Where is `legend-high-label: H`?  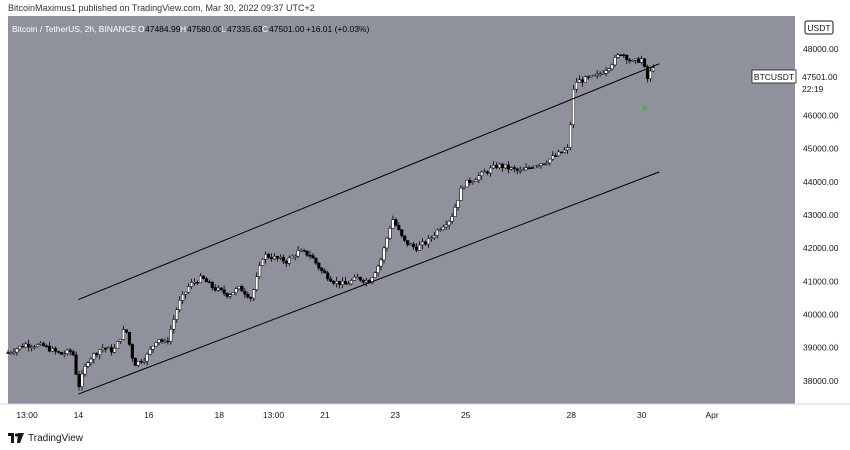 legend-high-label: H is located at coordinates (183, 29).